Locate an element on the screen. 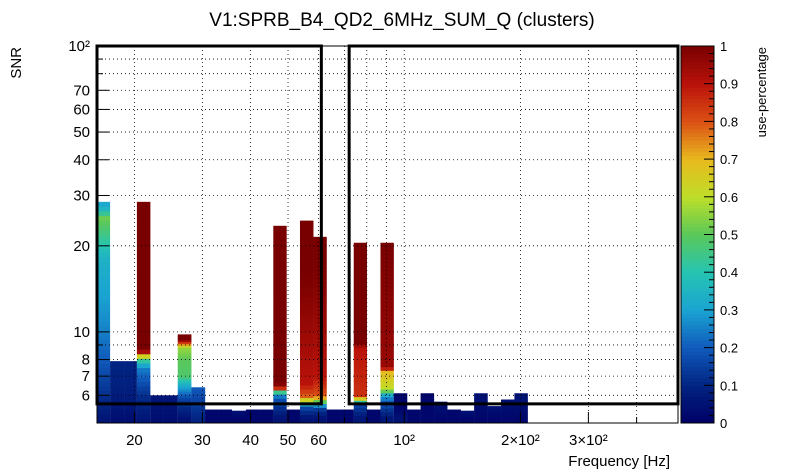 The width and height of the screenshot is (805, 472). colorbar-tick-label: 1 is located at coordinates (723, 46).